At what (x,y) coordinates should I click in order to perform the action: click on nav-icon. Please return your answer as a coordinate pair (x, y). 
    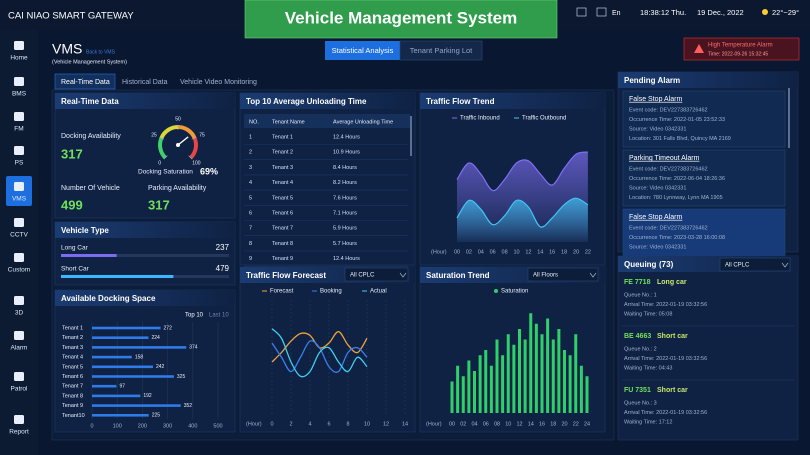
    Looking at the image, I should click on (19, 81).